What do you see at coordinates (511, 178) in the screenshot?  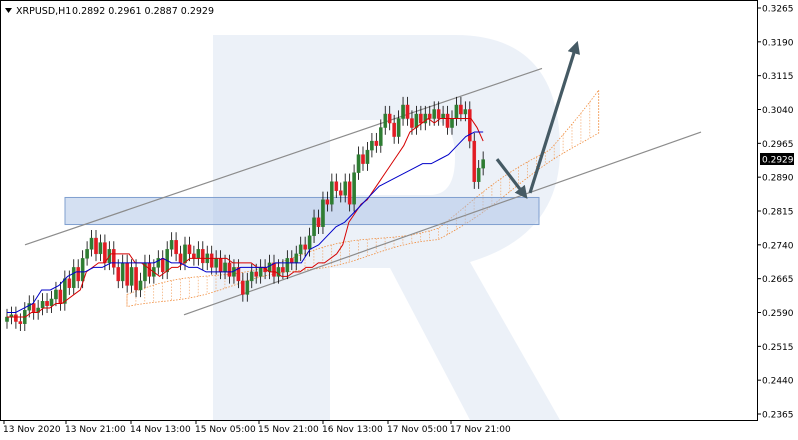 I see `down-arrow` at bounding box center [511, 178].